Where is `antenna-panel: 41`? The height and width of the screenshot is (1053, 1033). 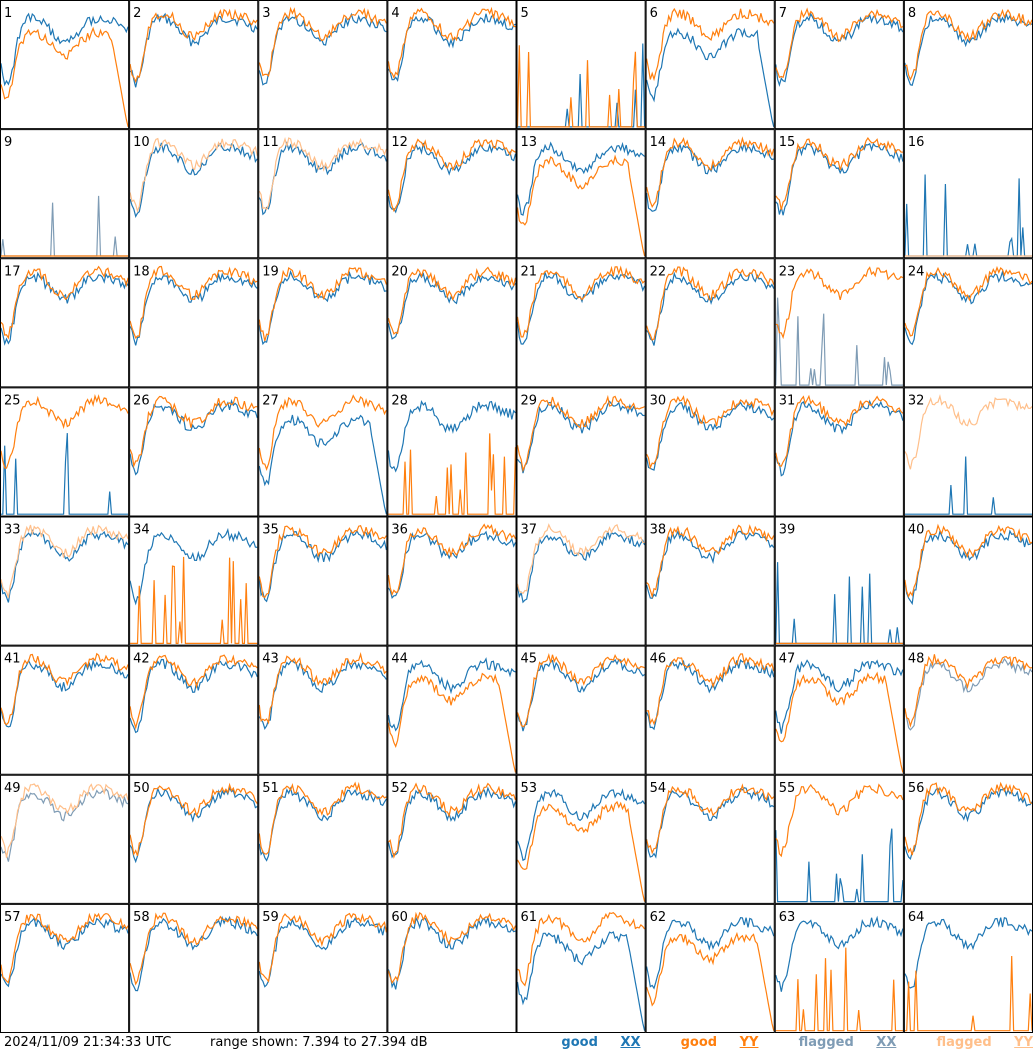
antenna-panel: 41 is located at coordinates (65, 710).